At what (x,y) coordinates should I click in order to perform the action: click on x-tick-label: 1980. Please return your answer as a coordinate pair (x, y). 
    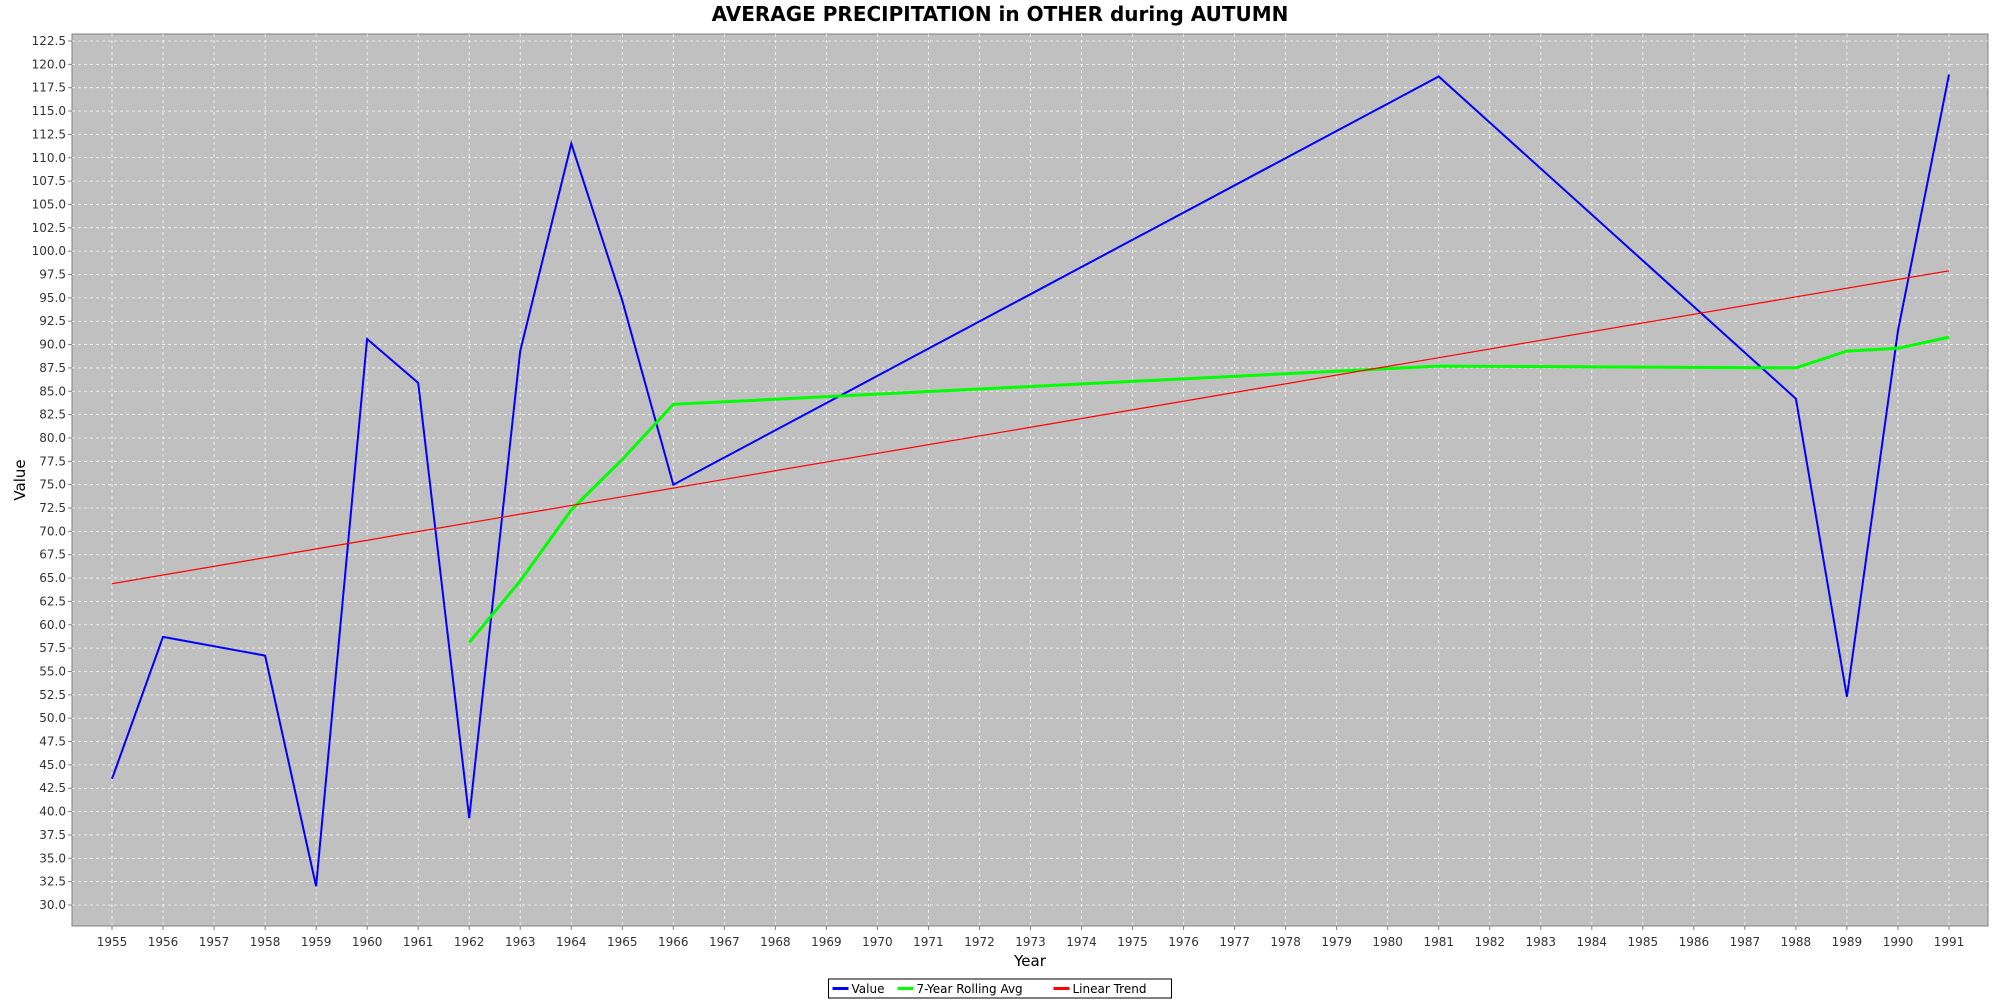
    Looking at the image, I should click on (1387, 942).